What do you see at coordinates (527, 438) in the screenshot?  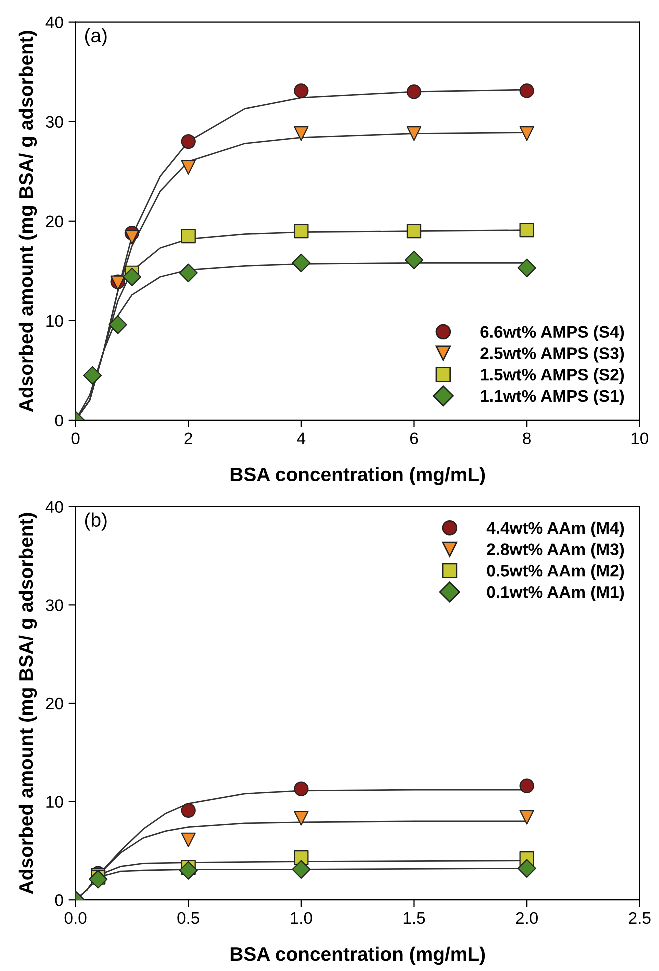 I see `x-tick-label: 8` at bounding box center [527, 438].